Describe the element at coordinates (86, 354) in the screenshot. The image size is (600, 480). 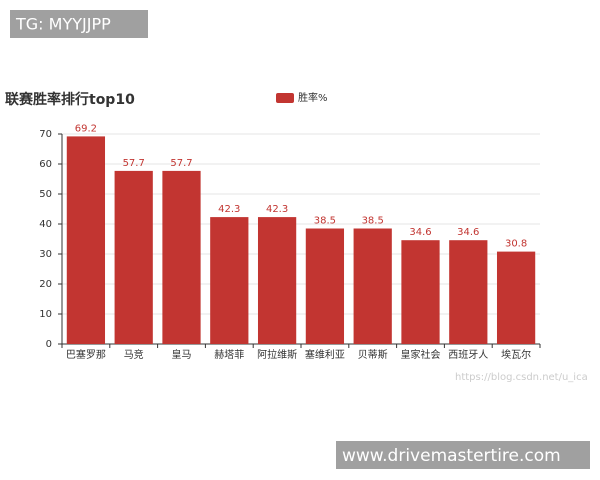
I see `x-tick-label: 巴塞罗那` at that location.